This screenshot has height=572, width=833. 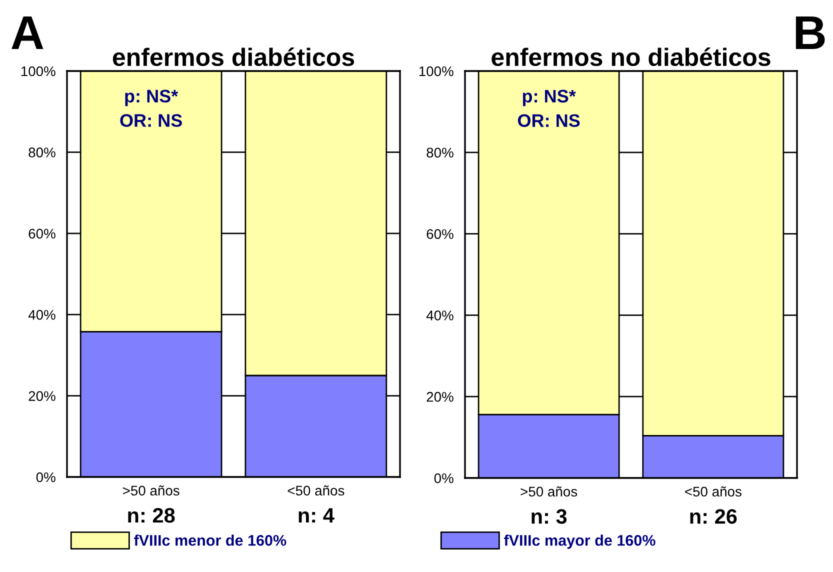 I want to click on text: n: 3, so click(x=549, y=516).